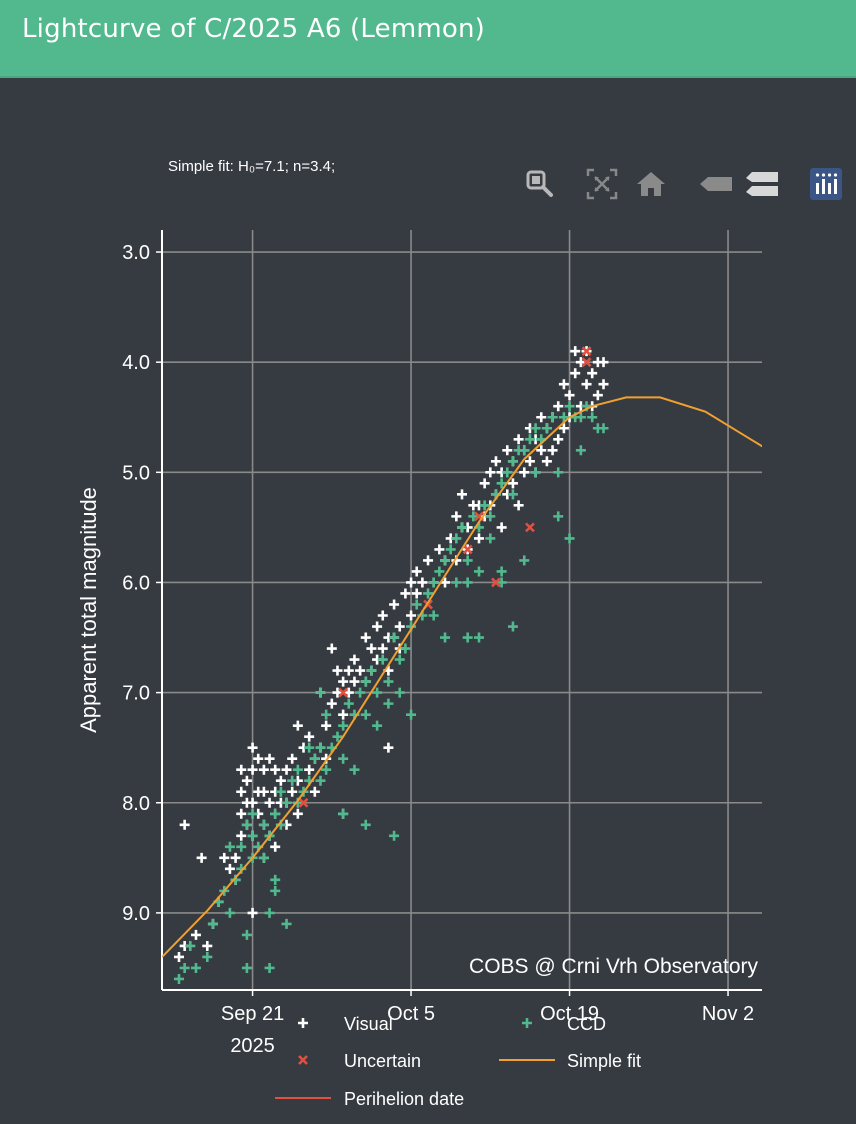 This screenshot has width=856, height=1124. I want to click on legend-item-simple-fit: Simple fit, so click(570, 1061).